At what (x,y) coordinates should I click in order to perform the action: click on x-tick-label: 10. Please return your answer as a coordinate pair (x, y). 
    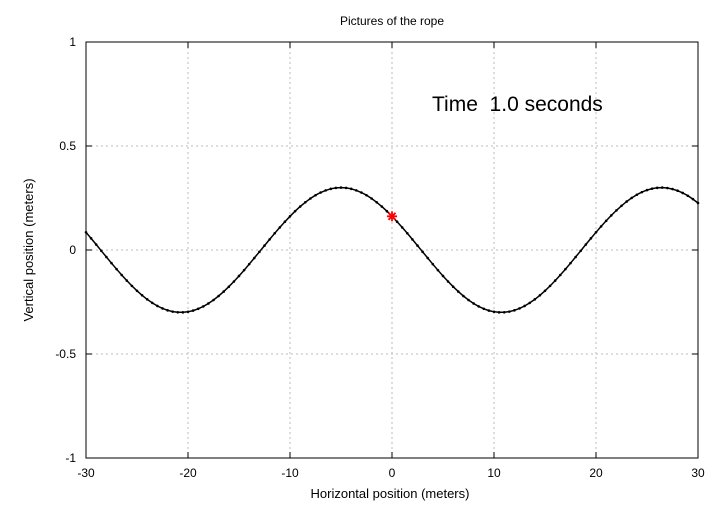
    Looking at the image, I should click on (494, 473).